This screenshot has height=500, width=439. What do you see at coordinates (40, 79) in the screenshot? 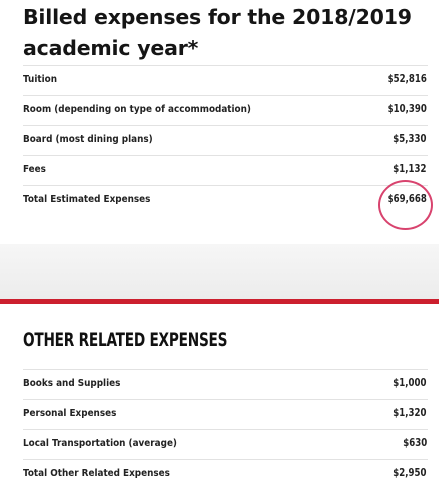
I see `row-label: Tuition` at bounding box center [40, 79].